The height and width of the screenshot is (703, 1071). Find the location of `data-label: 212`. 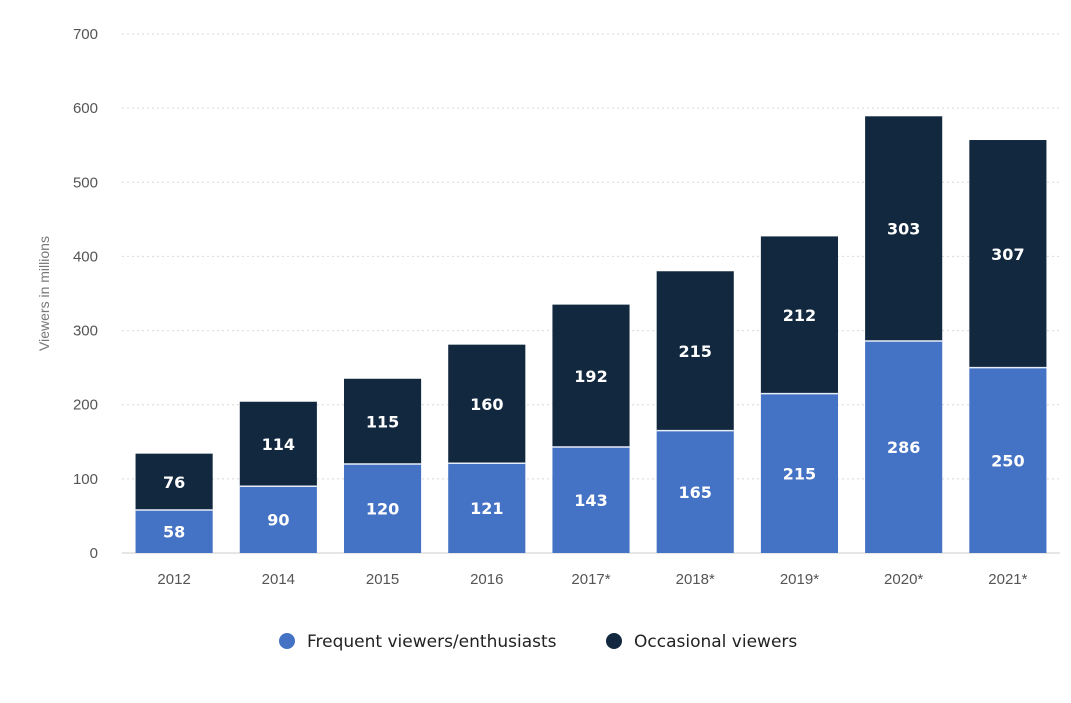

data-label: 212 is located at coordinates (799, 315).